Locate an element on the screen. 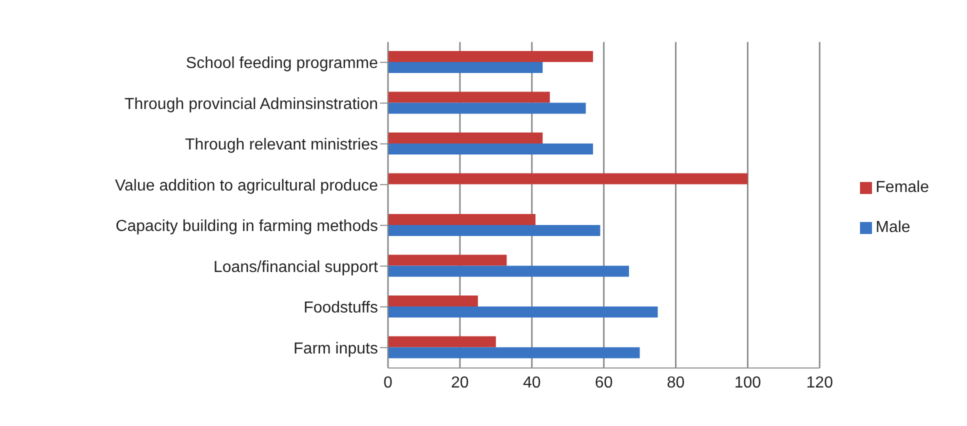 This screenshot has height=426, width=967. y-tick-label: Foodstuffs is located at coordinates (341, 308).